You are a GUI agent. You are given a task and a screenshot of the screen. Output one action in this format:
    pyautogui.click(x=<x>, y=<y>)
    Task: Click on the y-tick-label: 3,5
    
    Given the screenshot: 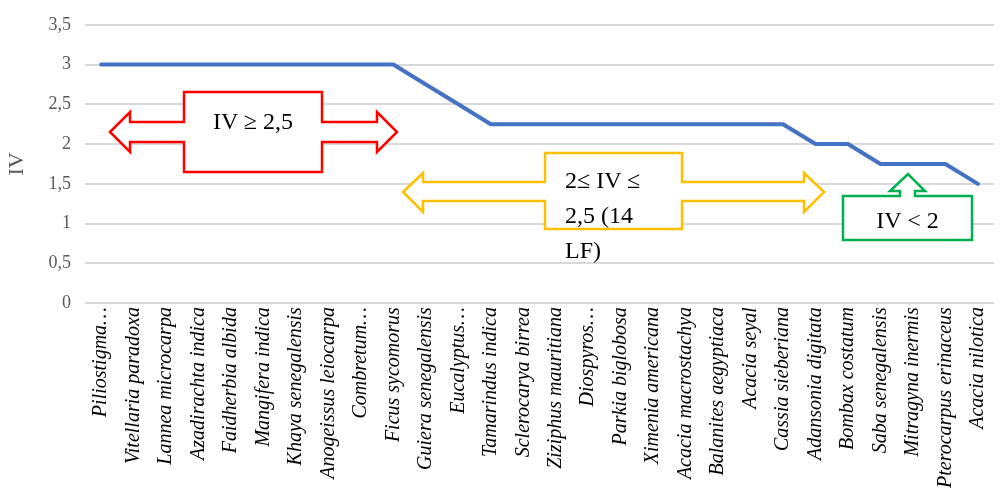 What is the action you would take?
    pyautogui.click(x=59, y=23)
    